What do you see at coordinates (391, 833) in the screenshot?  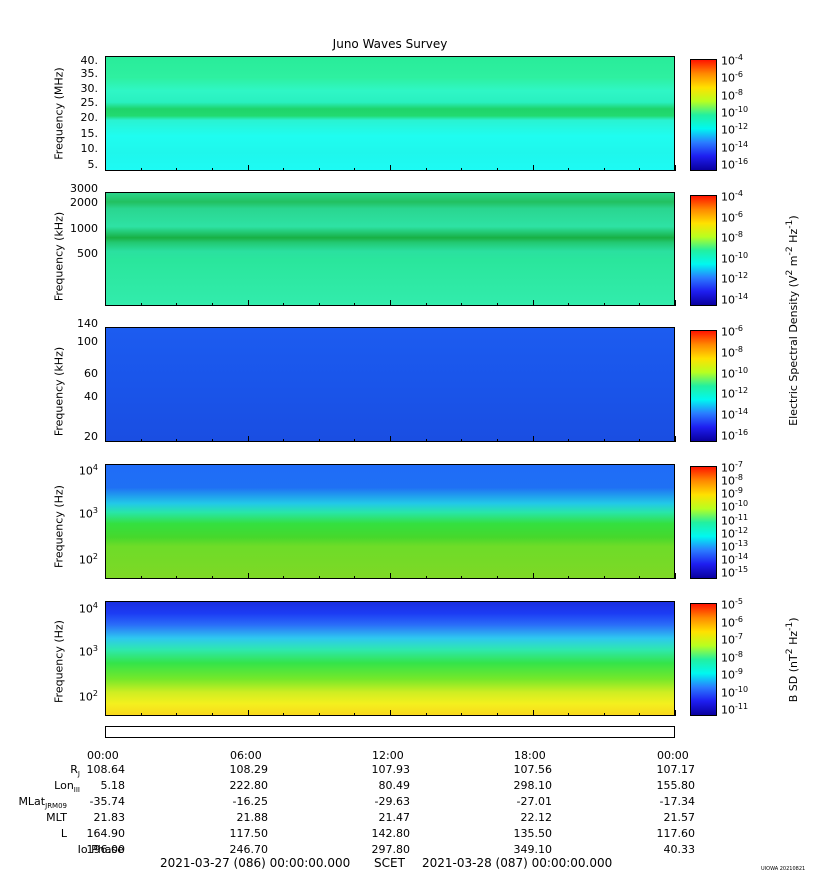 I see `ephemeris-value: 142.80` at bounding box center [391, 833].